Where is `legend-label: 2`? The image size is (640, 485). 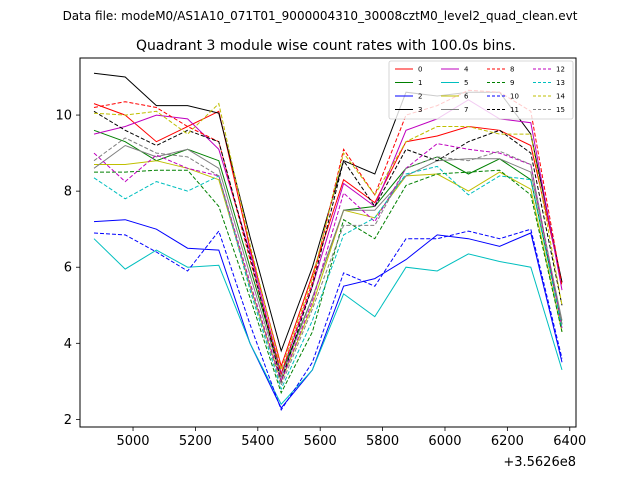 legend-label: 2 is located at coordinates (420, 97).